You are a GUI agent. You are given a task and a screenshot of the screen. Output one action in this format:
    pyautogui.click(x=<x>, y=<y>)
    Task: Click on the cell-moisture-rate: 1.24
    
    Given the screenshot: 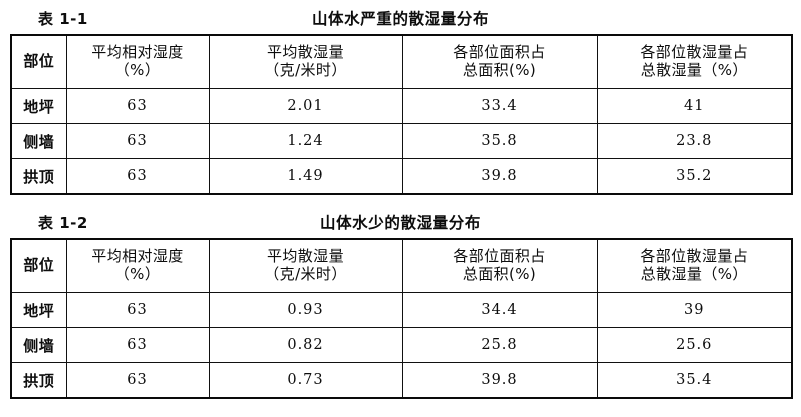 What is the action you would take?
    pyautogui.click(x=305, y=141)
    